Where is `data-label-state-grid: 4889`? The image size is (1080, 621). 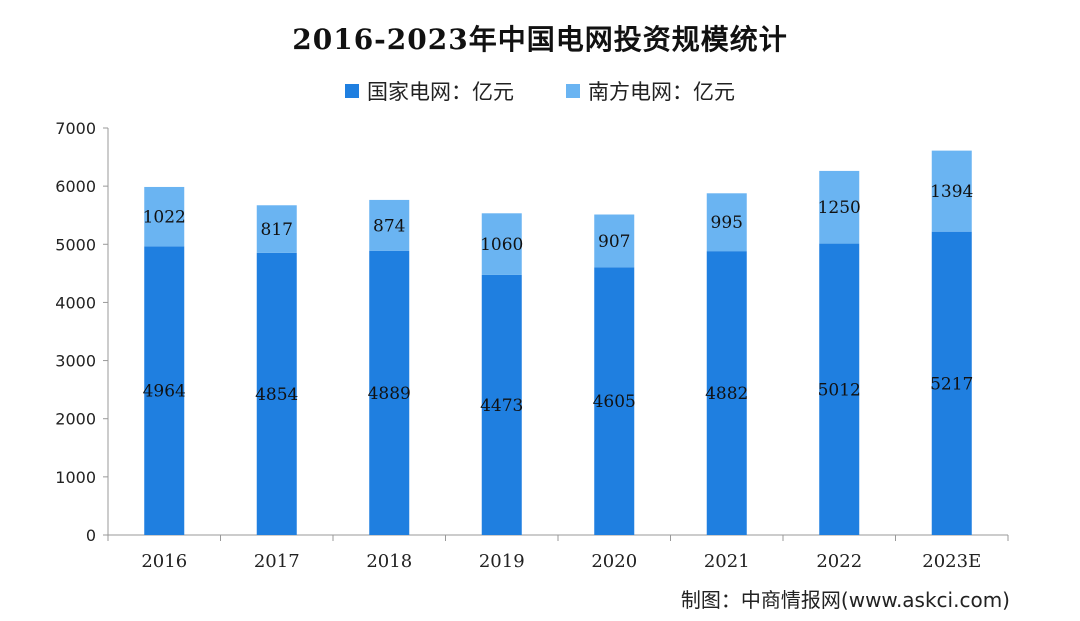
data-label-state-grid: 4889 is located at coordinates (389, 394).